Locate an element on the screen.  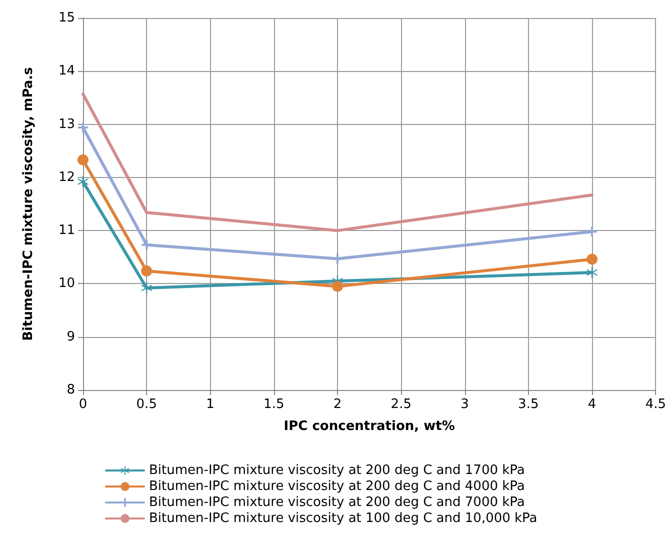
y-tick-label: 10 is located at coordinates (66, 284).